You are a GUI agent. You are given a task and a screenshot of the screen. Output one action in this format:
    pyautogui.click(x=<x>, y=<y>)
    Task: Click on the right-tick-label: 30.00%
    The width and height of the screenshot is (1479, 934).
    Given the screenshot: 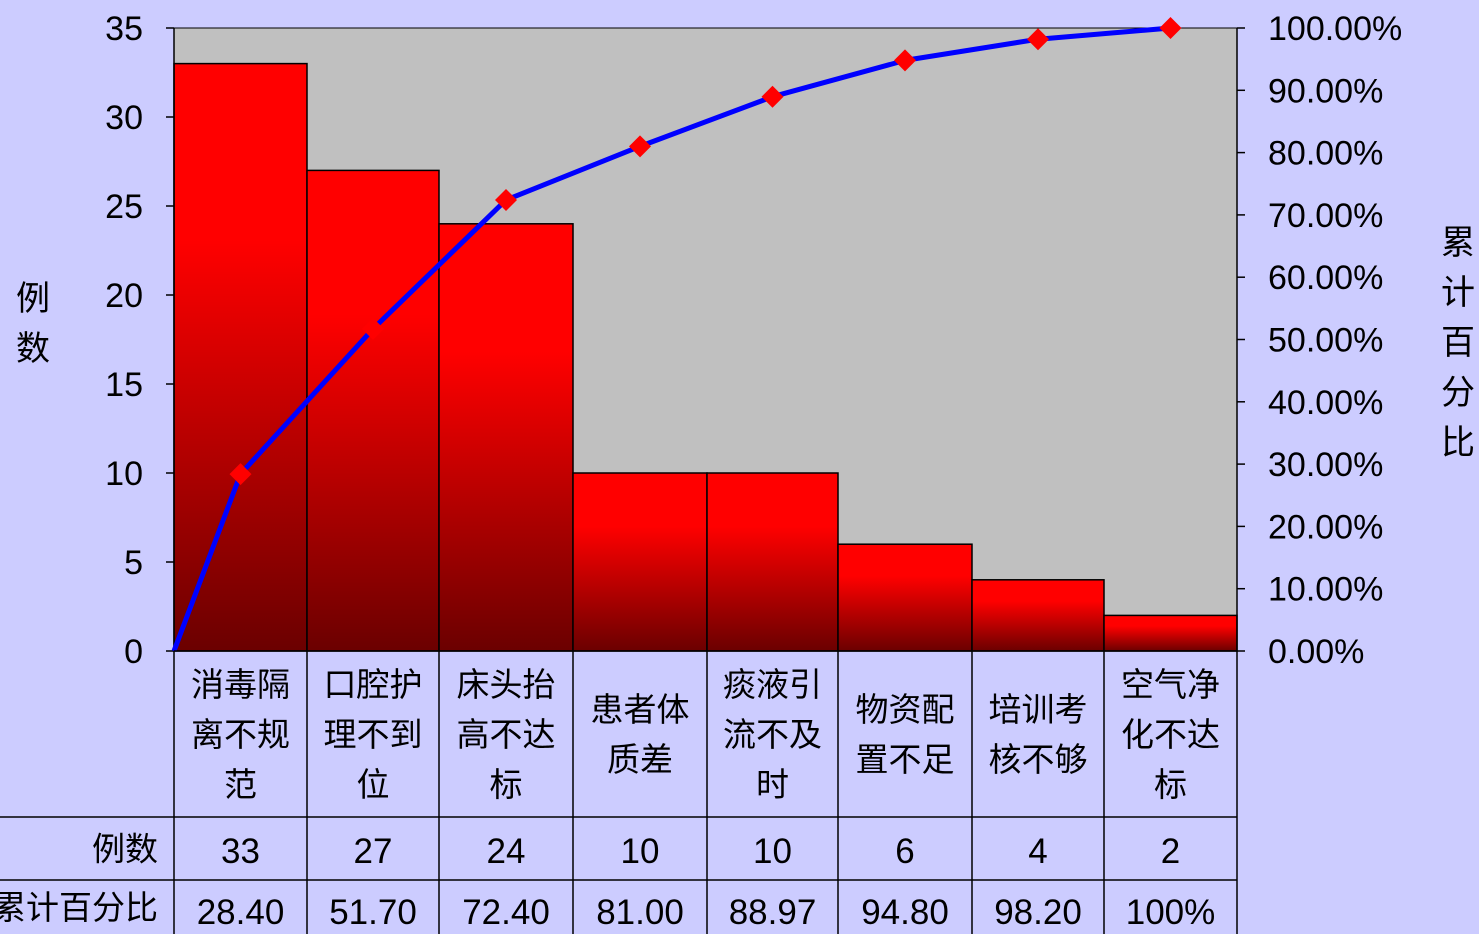 What is the action you would take?
    pyautogui.click(x=1325, y=465)
    